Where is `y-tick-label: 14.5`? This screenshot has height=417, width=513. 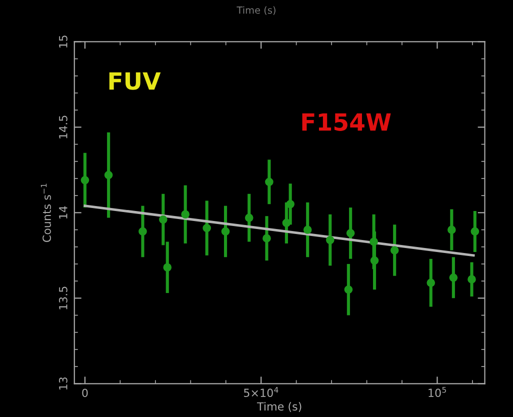
y-tick-label: 14.5 is located at coordinates (63, 127).